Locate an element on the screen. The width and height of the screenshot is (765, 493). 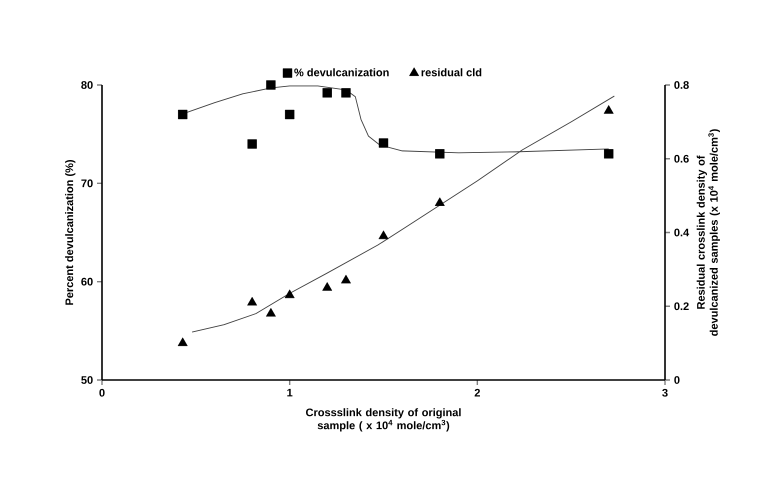
y-tick-label: 70 is located at coordinates (87, 183).